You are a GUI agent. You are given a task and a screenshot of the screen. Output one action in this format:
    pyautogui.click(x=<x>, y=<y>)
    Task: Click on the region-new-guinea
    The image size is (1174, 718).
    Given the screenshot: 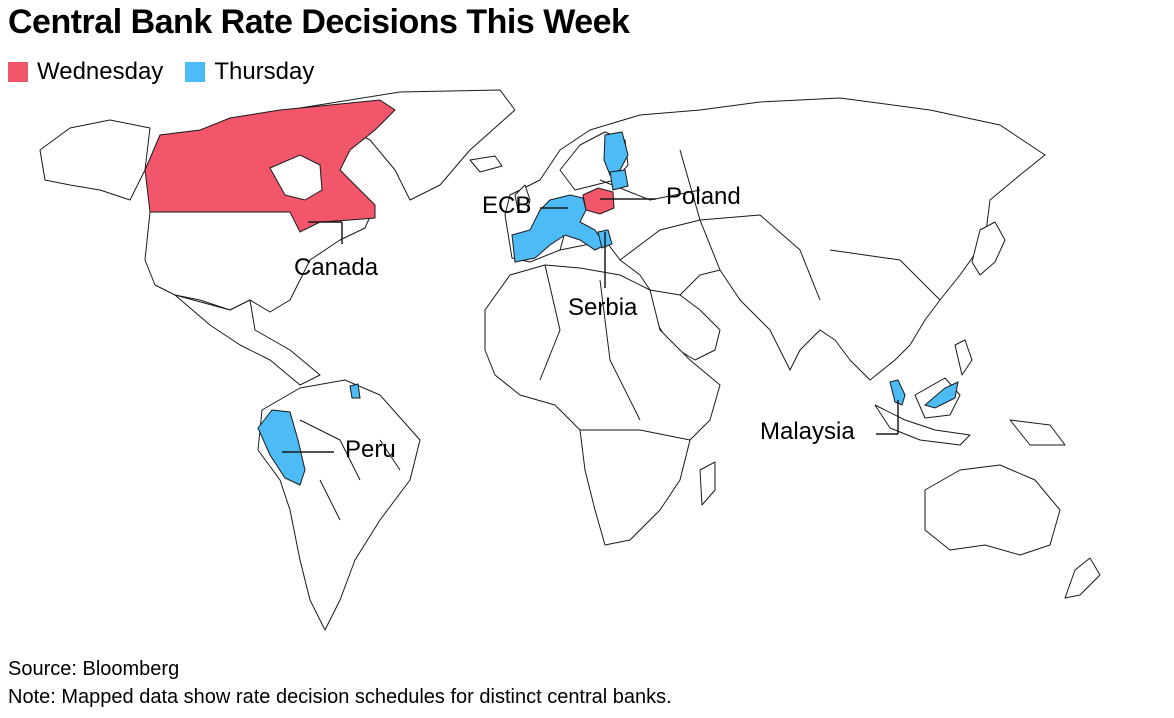 What is the action you would take?
    pyautogui.click(x=1037, y=432)
    